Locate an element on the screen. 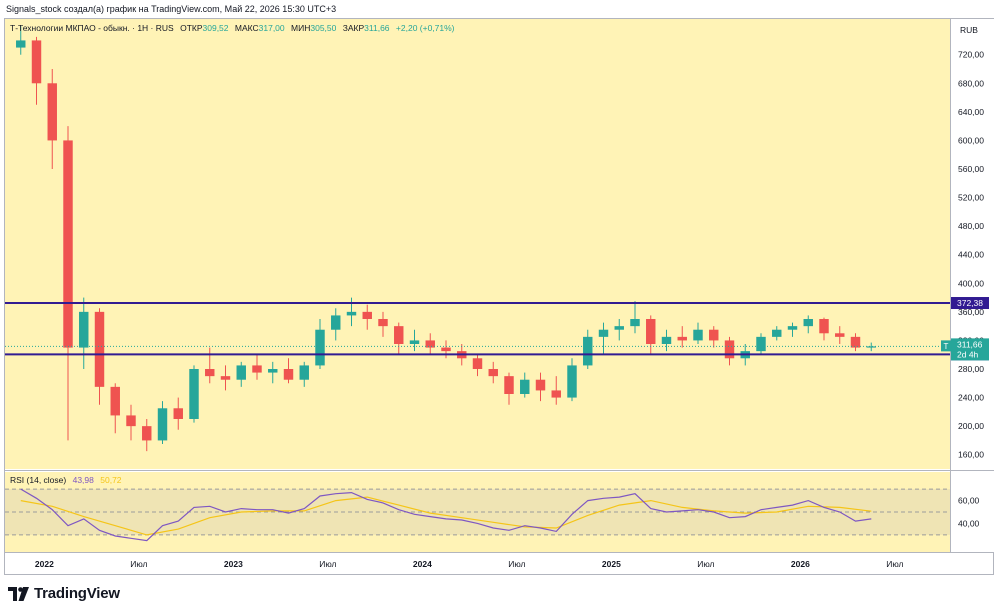  open-label: ОТКР is located at coordinates (191, 28).